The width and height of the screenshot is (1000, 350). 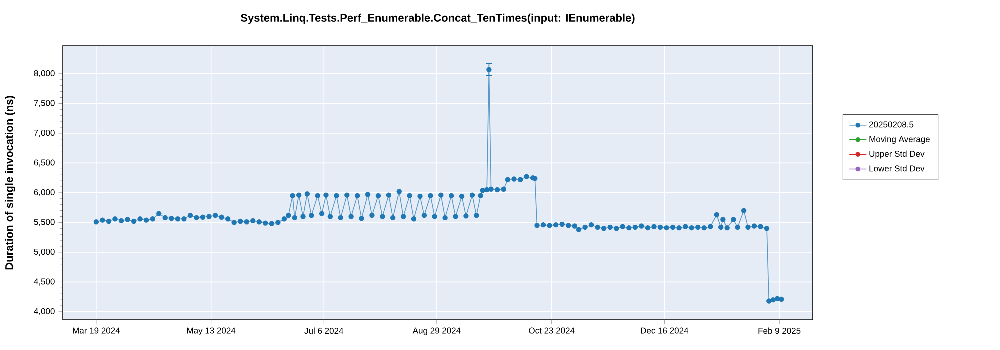 What do you see at coordinates (900, 140) in the screenshot?
I see `legend-label: Moving Average` at bounding box center [900, 140].